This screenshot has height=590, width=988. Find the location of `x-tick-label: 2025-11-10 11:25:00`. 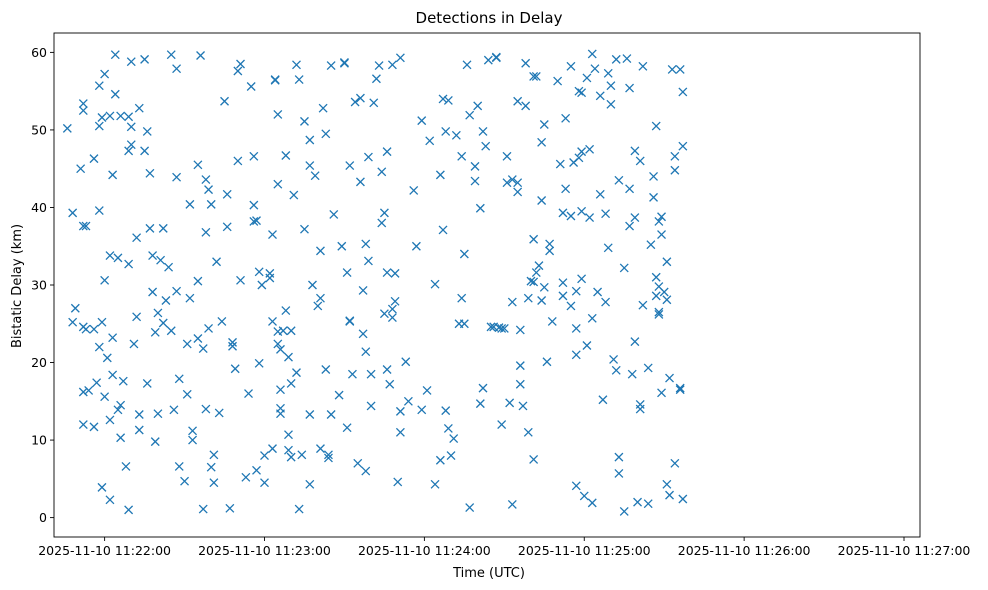

x-tick-label: 2025-11-10 11:25:00 is located at coordinates (584, 550).